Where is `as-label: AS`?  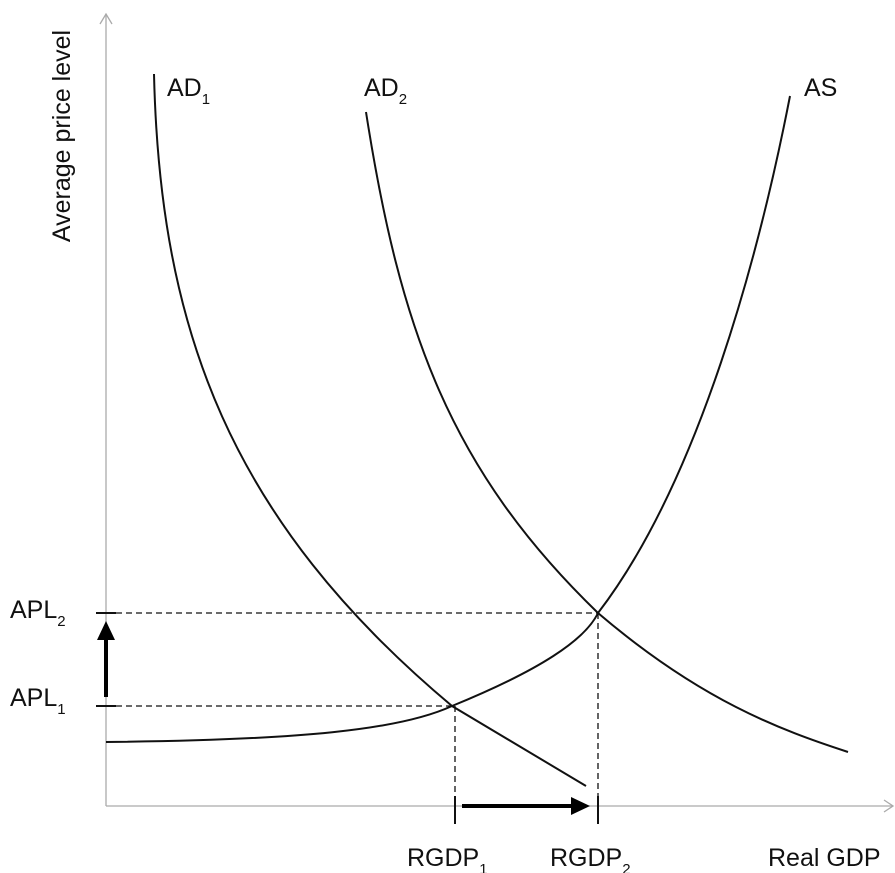
as-label: AS is located at coordinates (820, 88).